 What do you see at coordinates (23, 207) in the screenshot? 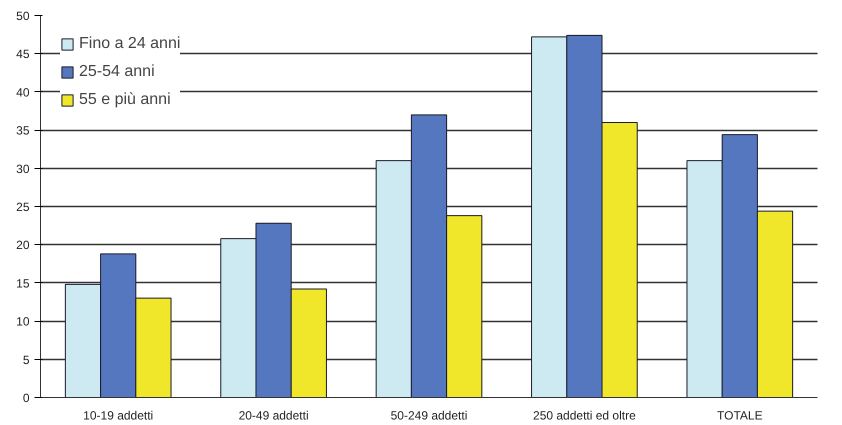
I see `y-tick-label: 25` at bounding box center [23, 207].